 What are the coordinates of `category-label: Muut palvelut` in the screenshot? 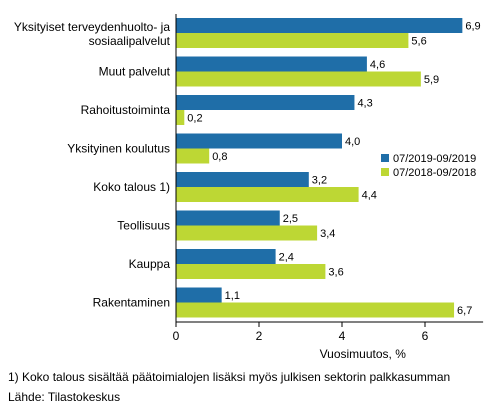 It's located at (135, 72).